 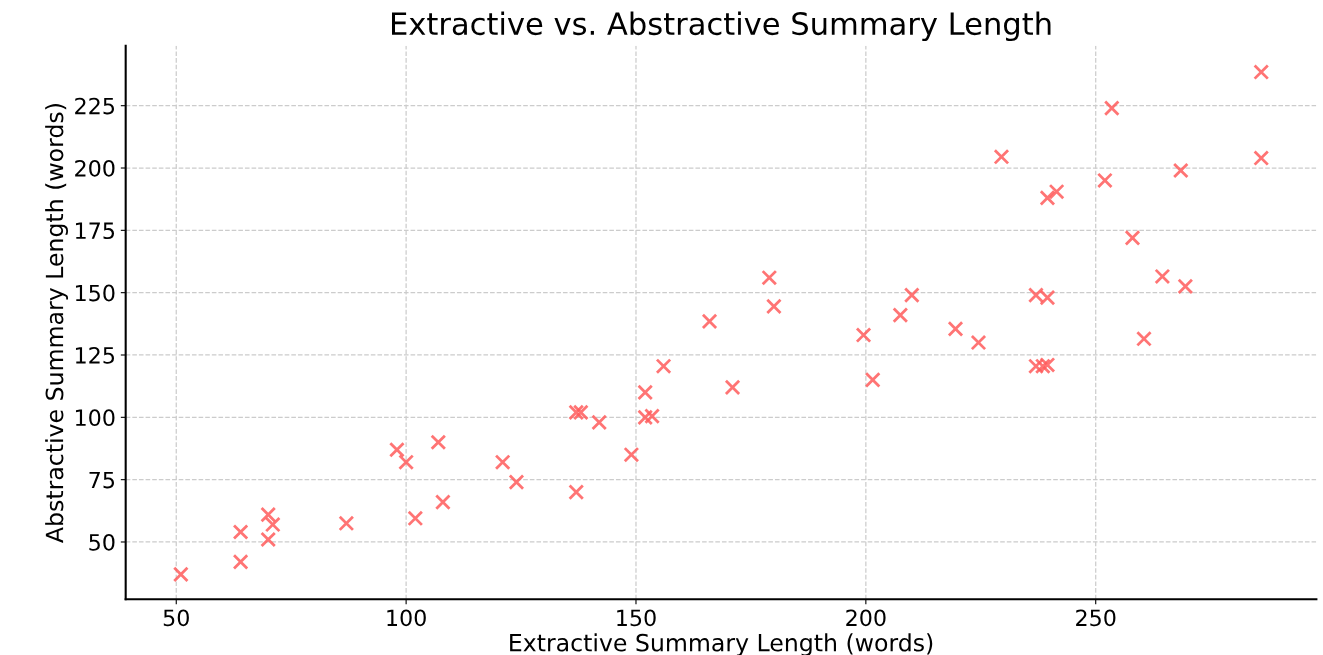 I want to click on y-tick-label: 50, so click(x=102, y=542).